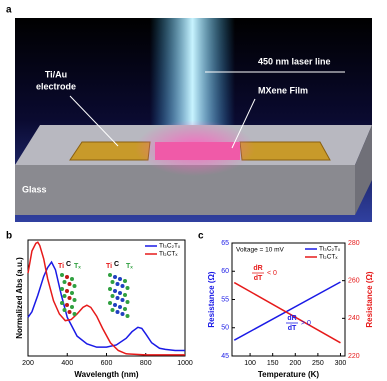 The height and width of the screenshot is (381, 387). What do you see at coordinates (243, 123) in the screenshot?
I see `pointer` at bounding box center [243, 123].